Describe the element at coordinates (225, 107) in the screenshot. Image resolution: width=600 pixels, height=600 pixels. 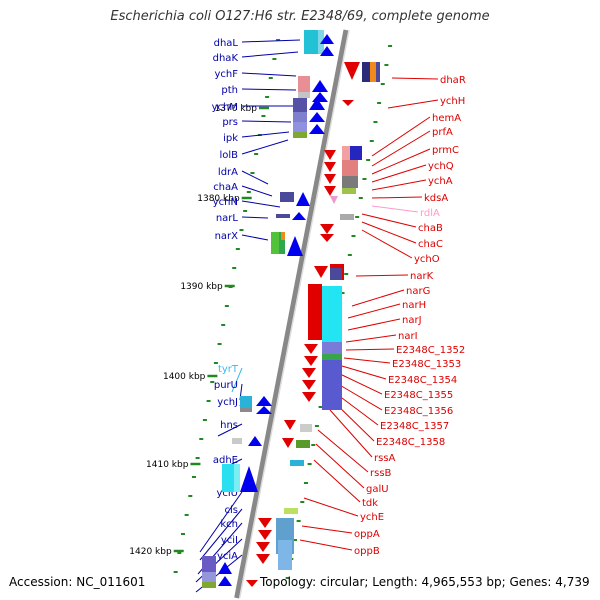
I see `gene-label-ychM: ychM` at that location.